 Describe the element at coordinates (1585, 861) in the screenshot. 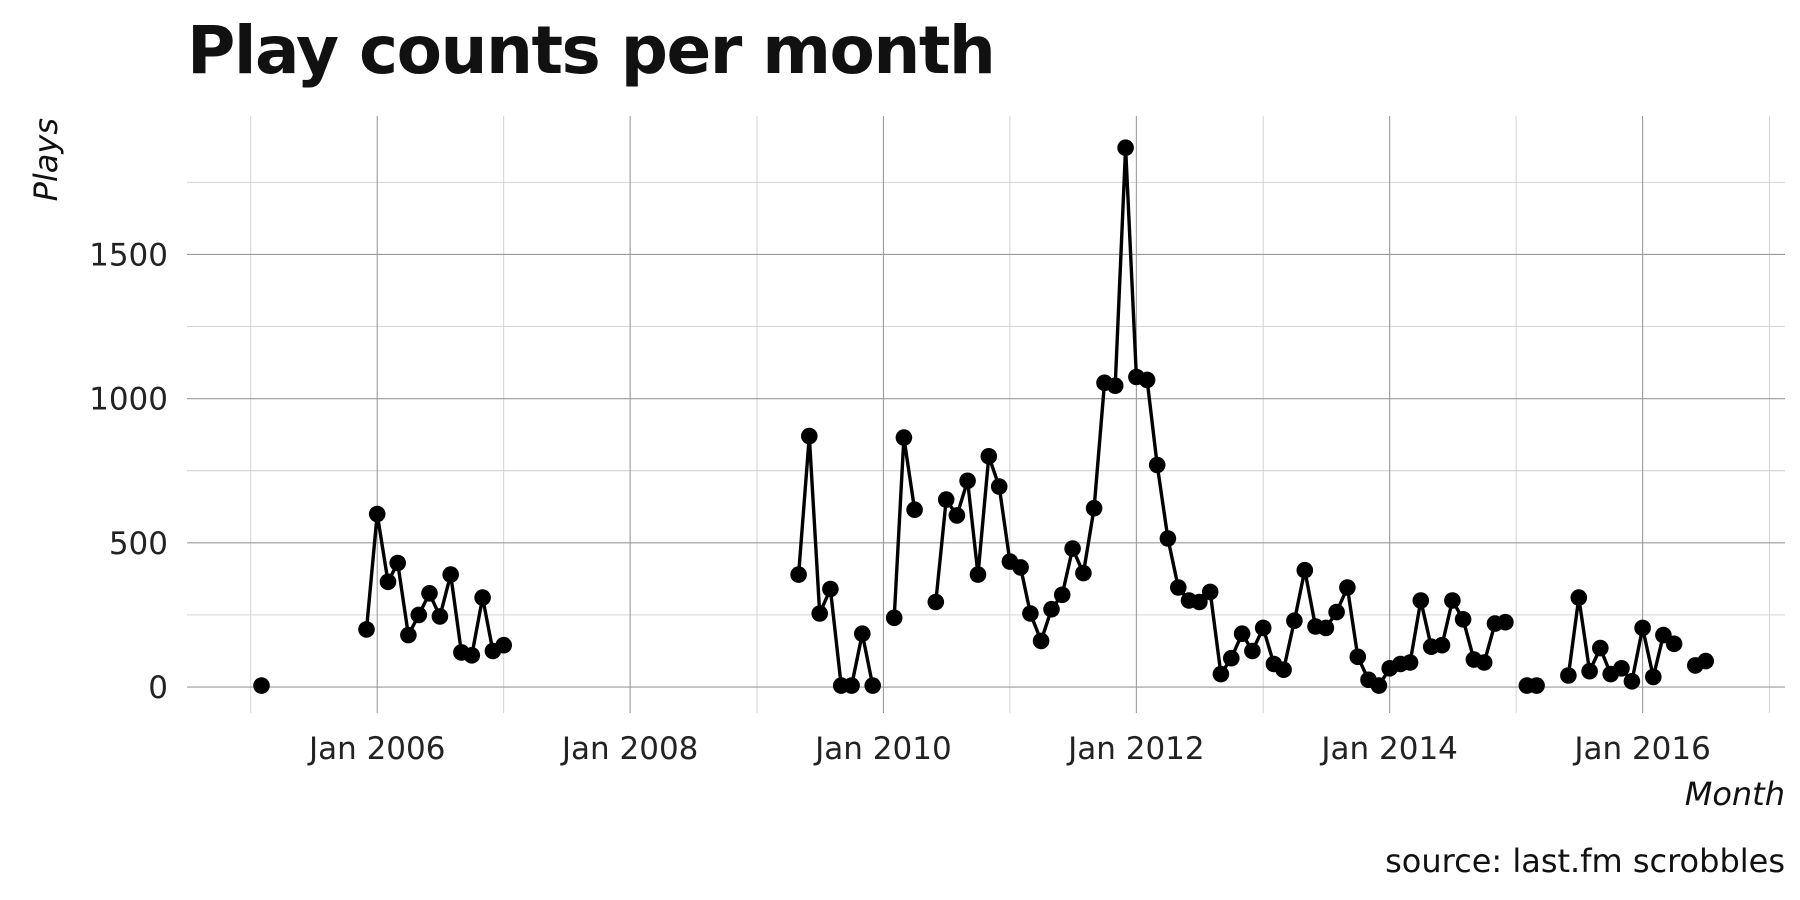

I see `chart-caption: source: last.fm scrobbles` at that location.